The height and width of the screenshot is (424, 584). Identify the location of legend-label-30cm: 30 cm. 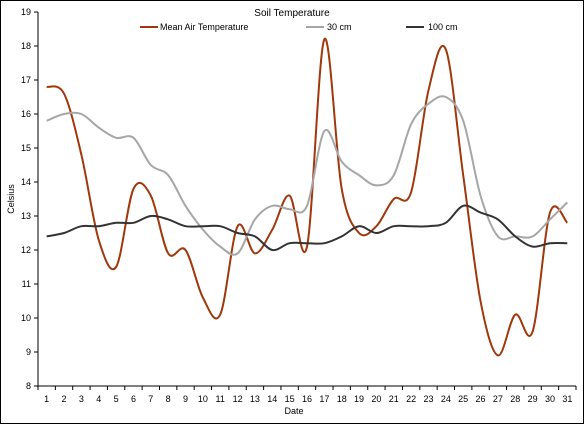
(339, 27).